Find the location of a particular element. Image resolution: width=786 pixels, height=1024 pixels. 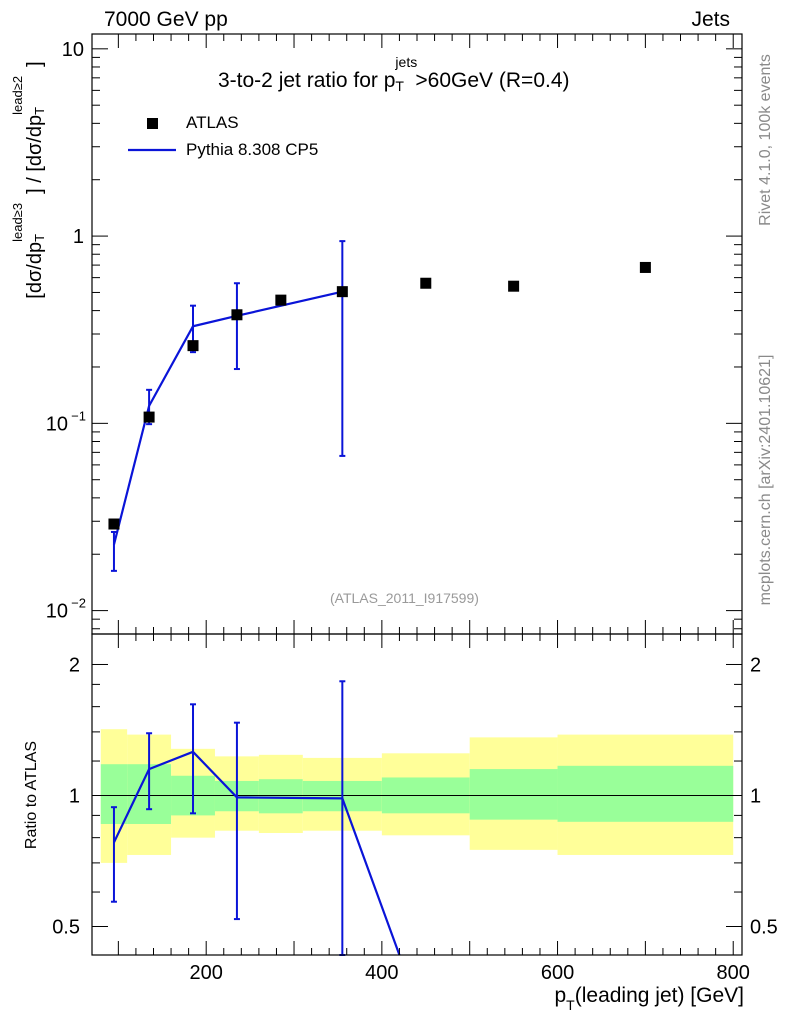

legend-atlas-marker is located at coordinates (152, 123).